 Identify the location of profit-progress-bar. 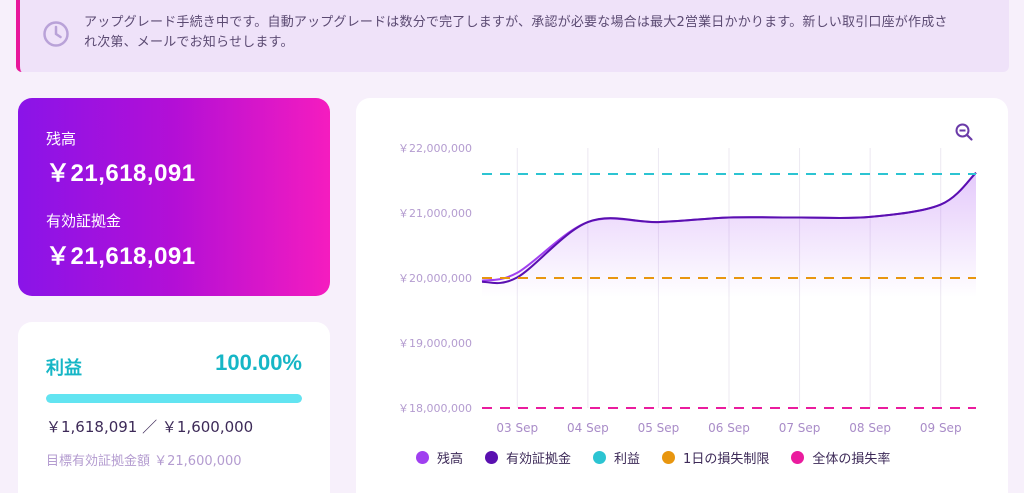
(174, 398).